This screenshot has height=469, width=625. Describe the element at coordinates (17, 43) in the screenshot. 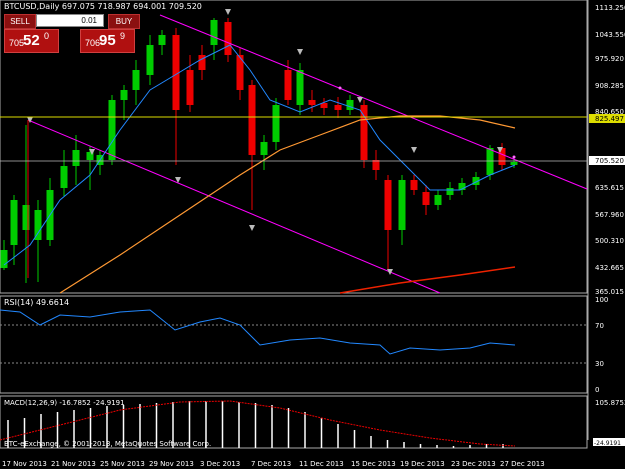

I see `sell-price-small: 705` at that location.